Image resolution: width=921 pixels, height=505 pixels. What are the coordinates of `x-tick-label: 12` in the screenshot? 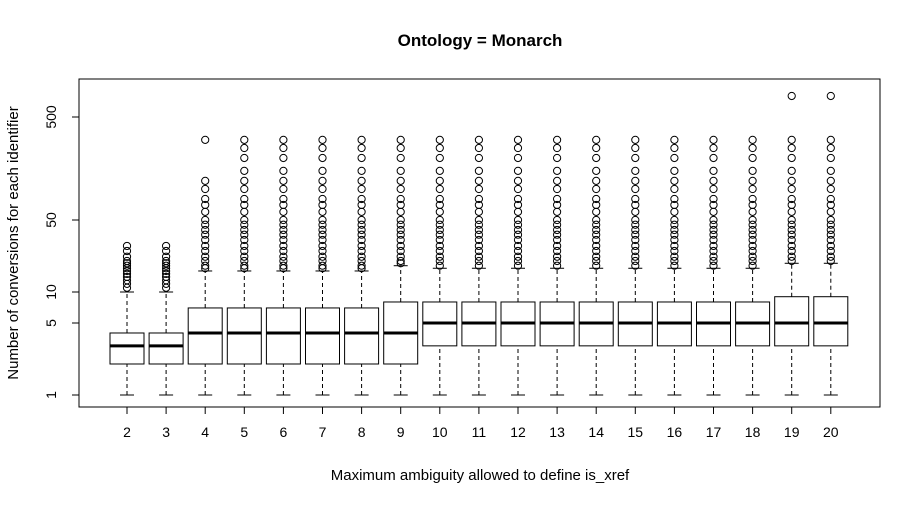 It's located at (518, 432).